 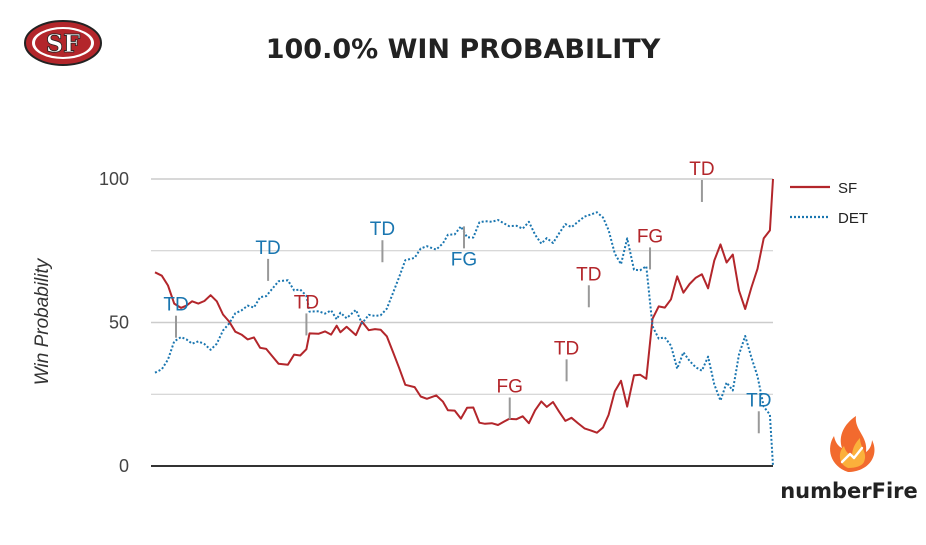 What do you see at coordinates (124, 466) in the screenshot?
I see `y-tick-label: 0` at bounding box center [124, 466].